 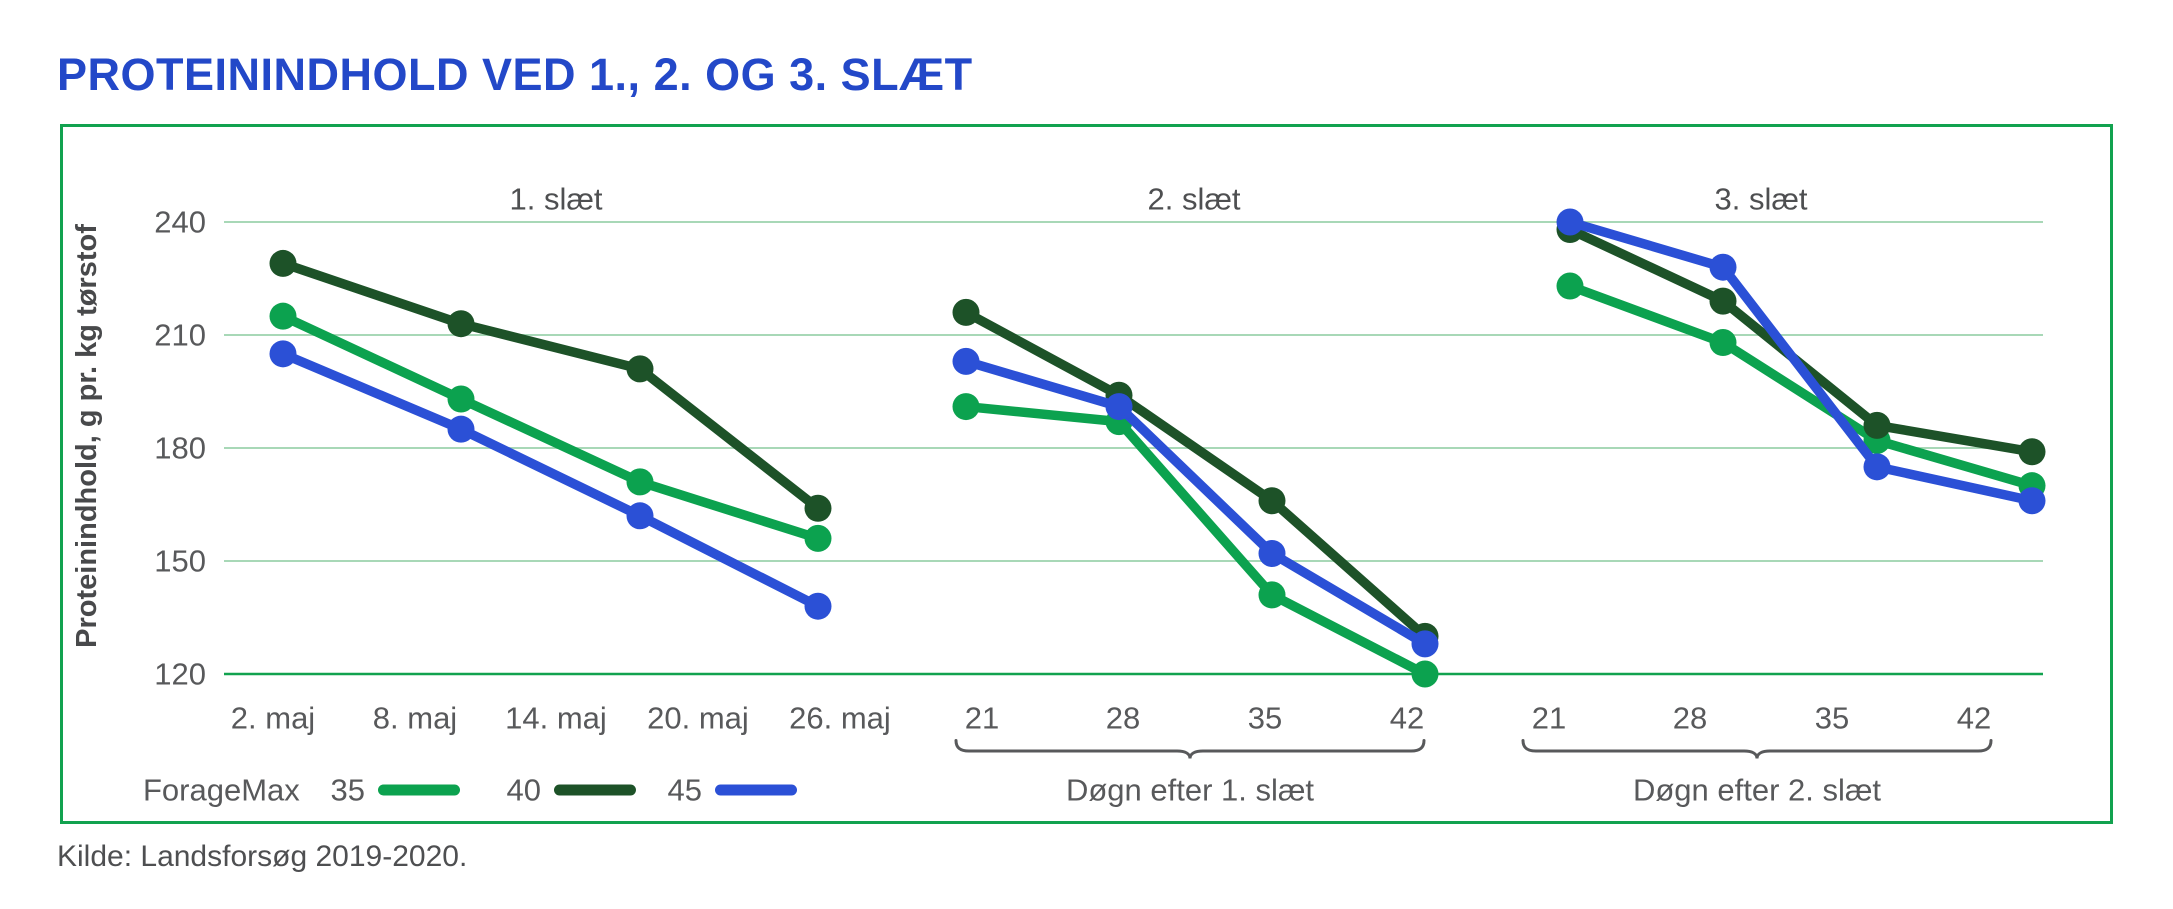 What do you see at coordinates (524, 790) in the screenshot?
I see `legend-label-40: 40` at bounding box center [524, 790].